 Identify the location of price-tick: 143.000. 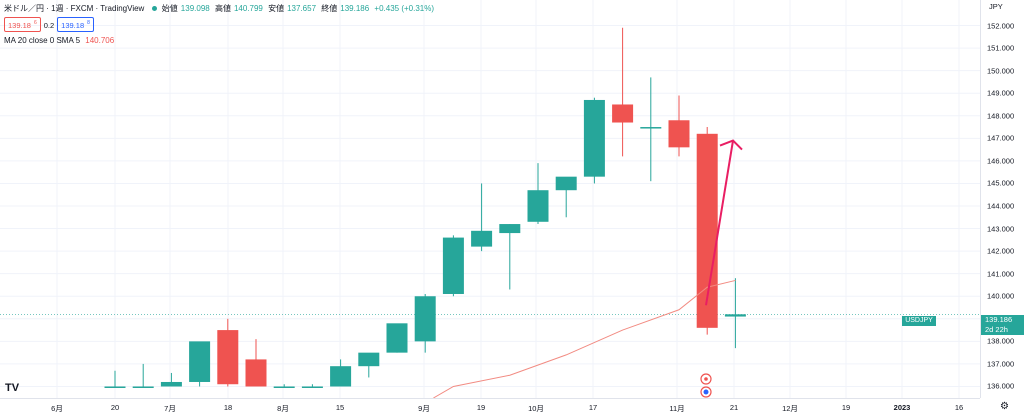
(1001, 229).